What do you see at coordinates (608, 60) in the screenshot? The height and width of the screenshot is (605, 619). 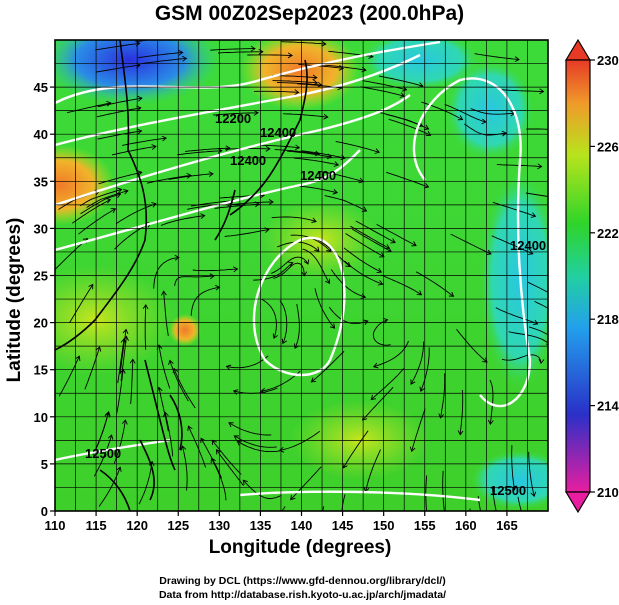 I see `colorbar-tick-label: 230` at bounding box center [608, 60].